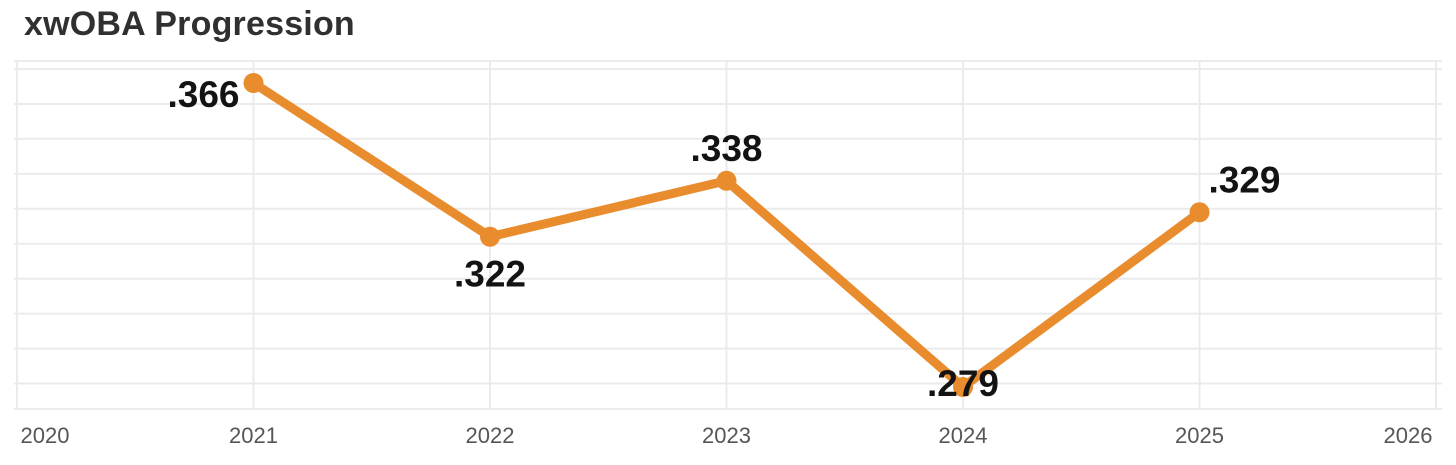 The image size is (1456, 465). Describe the element at coordinates (726, 148) in the screenshot. I see `data-point-label: .338` at that location.